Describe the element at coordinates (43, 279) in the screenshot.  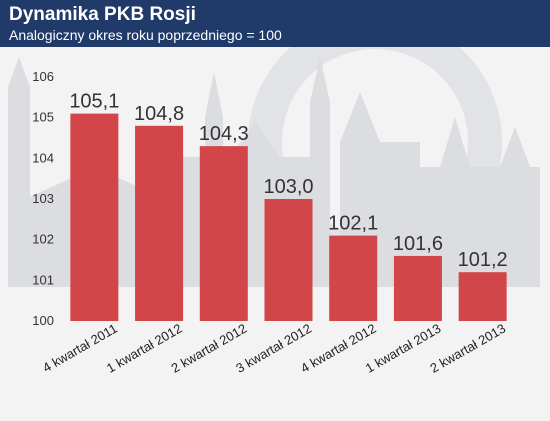
I see `y-tick-label: 101` at that location.